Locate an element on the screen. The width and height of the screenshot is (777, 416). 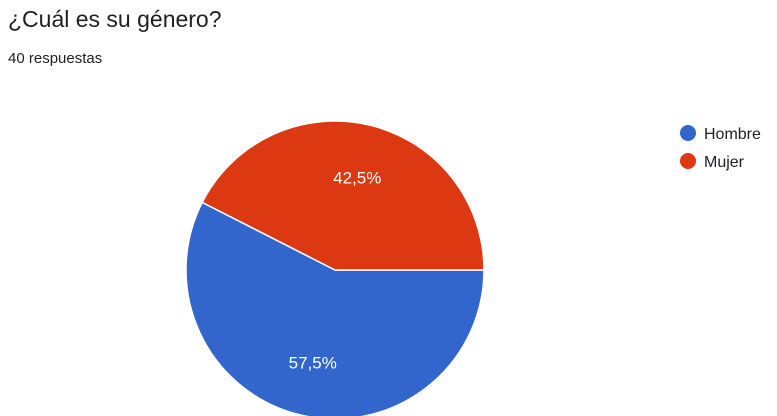
question-title: ¿Cuál es su género? is located at coordinates (115, 19).